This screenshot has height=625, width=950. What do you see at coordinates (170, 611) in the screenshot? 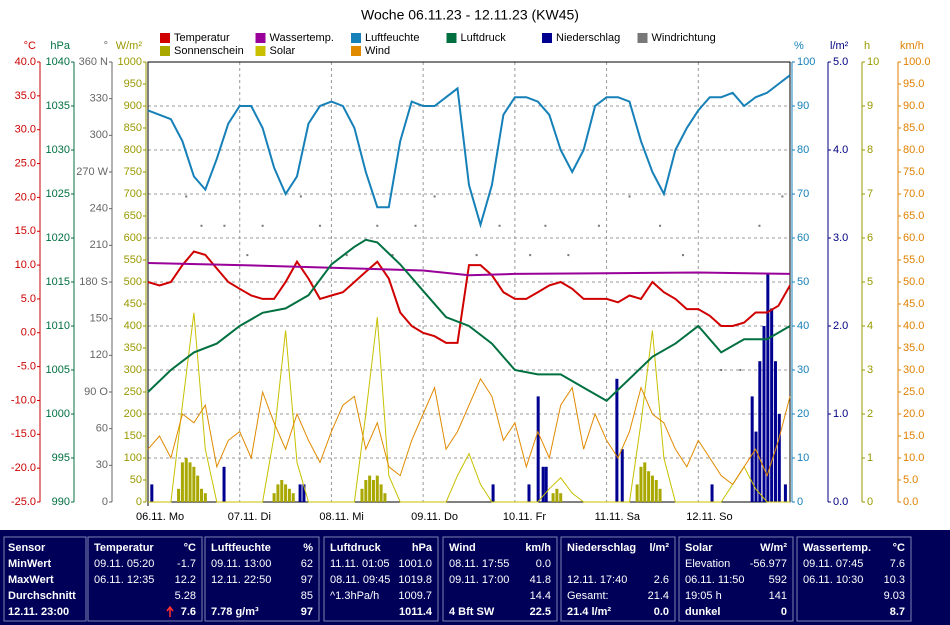
I see `trend-arrow` at bounding box center [170, 611].